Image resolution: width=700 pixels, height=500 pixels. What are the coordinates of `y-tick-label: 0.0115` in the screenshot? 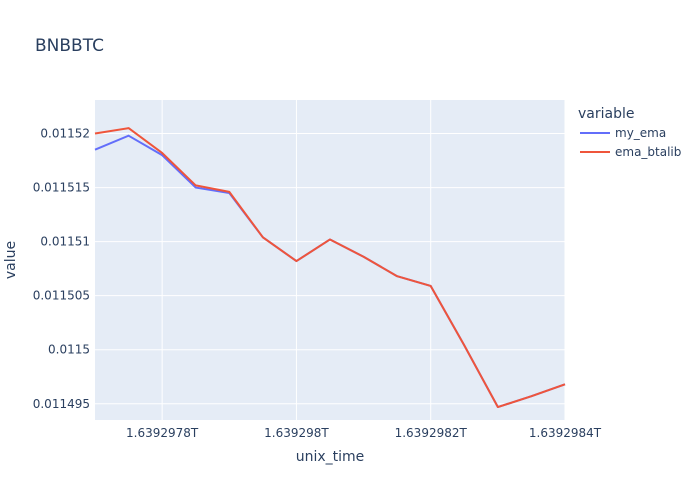 It's located at (69, 350).